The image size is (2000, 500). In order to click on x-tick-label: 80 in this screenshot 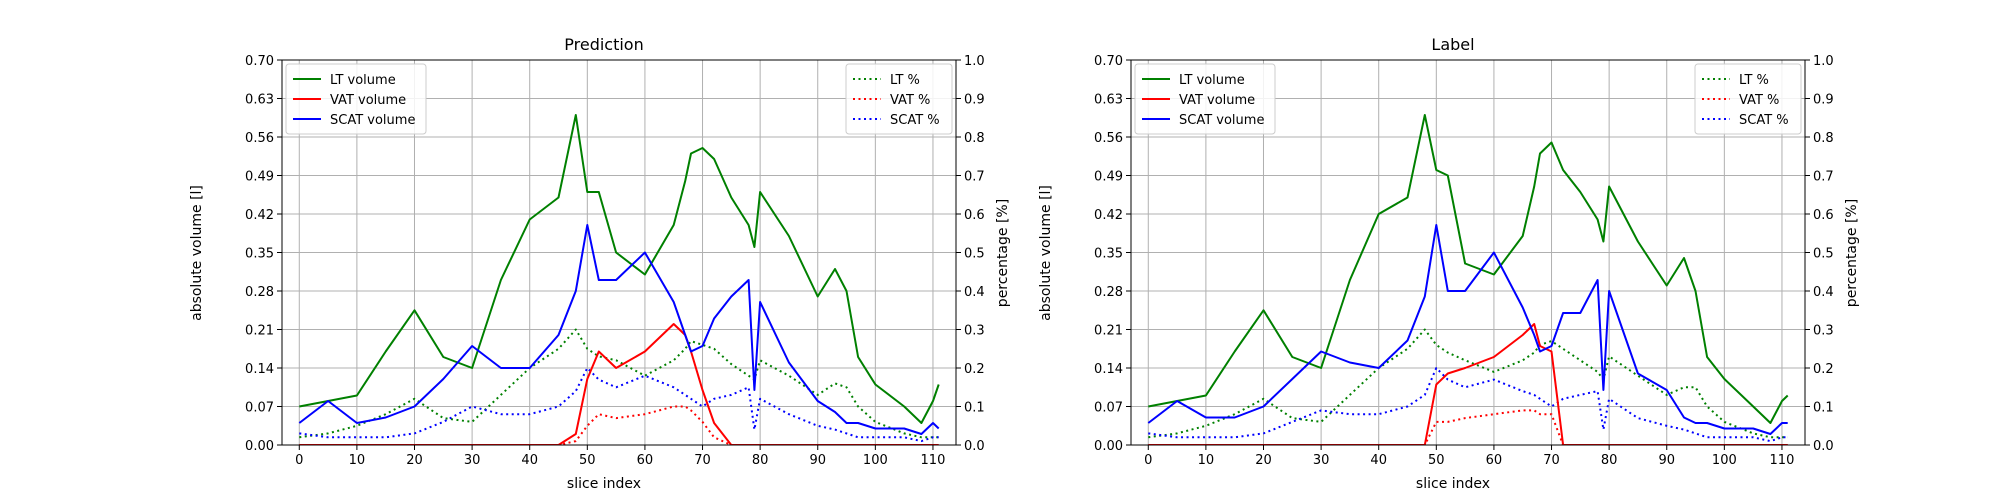, I will do `click(760, 460)`.